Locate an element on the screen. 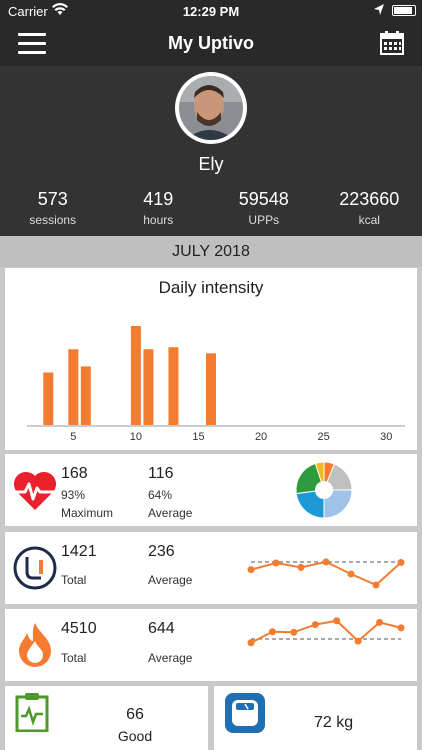 The width and height of the screenshot is (422, 750). stat-value: 59548 is located at coordinates (263, 199).